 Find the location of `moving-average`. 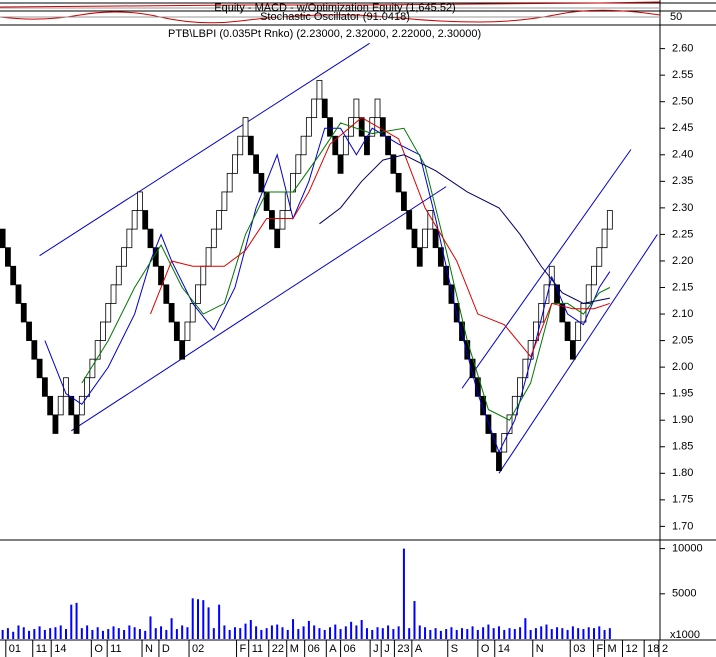

moving-average is located at coordinates (464, 229).